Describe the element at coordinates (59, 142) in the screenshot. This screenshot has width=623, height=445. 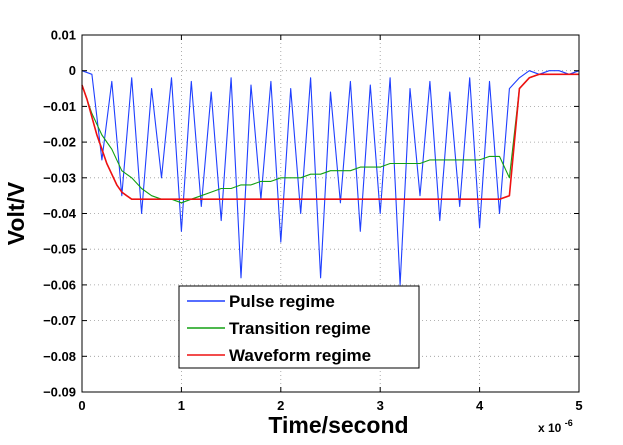
I see `y-tick-label: −0.02` at that location.